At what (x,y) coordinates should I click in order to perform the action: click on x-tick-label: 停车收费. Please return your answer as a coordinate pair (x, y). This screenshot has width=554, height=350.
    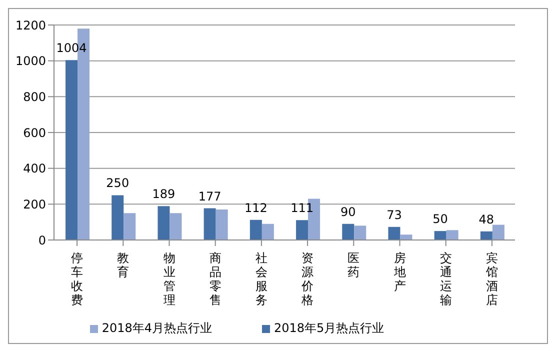
    Looking at the image, I should click on (77, 279).